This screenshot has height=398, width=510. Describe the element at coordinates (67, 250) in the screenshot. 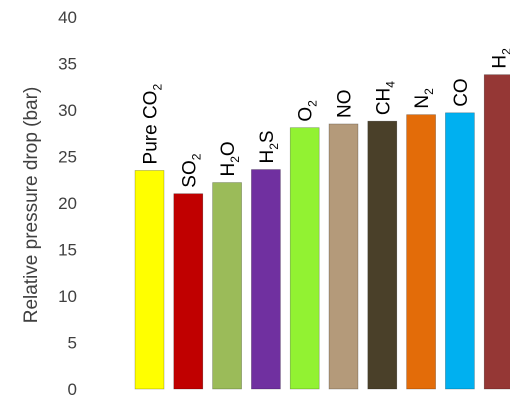

I see `y-tick-label: 15` at that location.